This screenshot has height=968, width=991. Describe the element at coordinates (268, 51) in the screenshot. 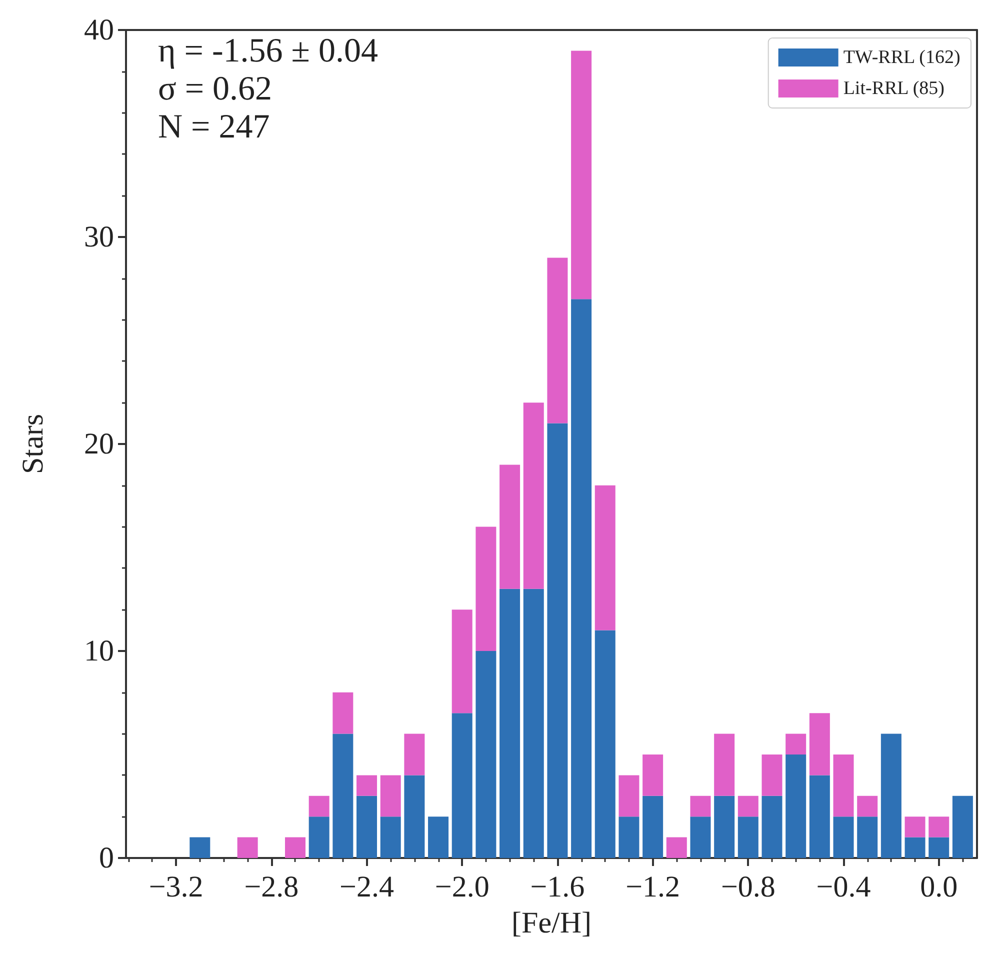

I see `annotation: η = -1.56 ± 0.04` at that location.